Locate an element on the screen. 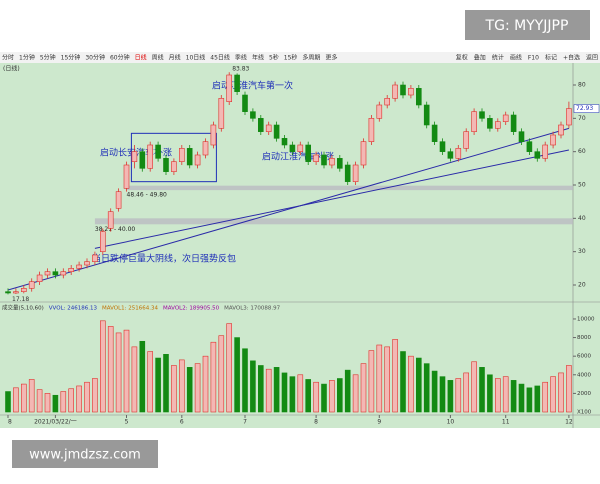  toolbar-item: 10日线 is located at coordinates (196, 58).